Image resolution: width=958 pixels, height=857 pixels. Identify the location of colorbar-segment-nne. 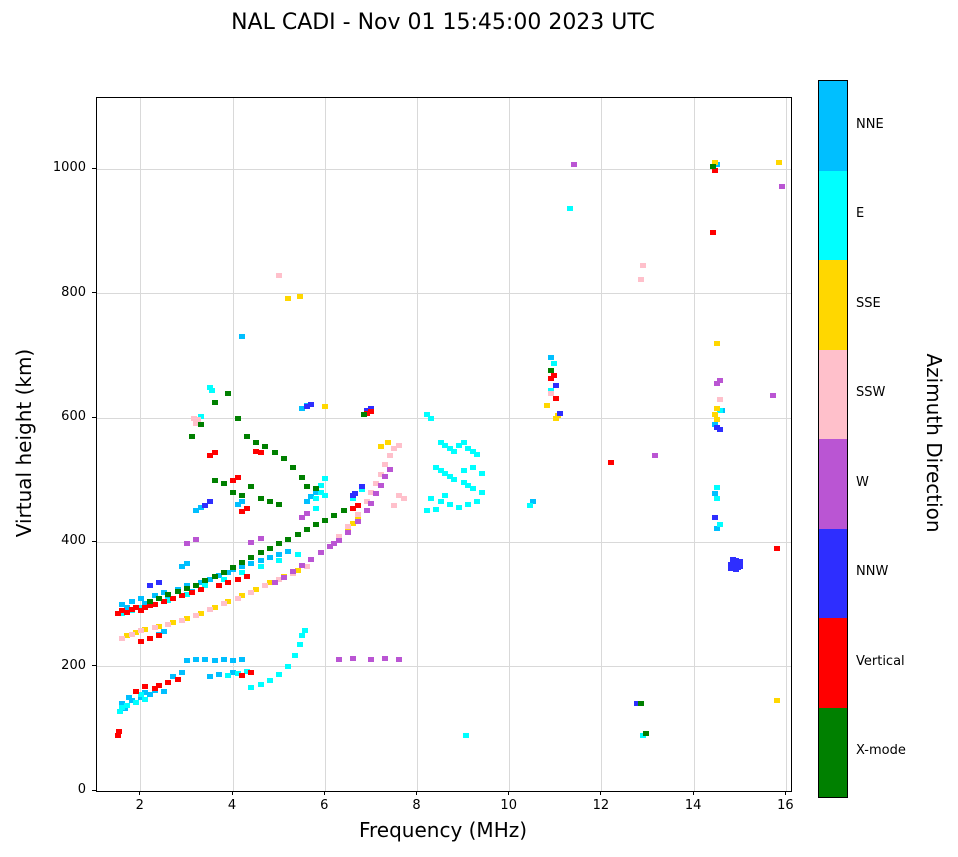
(833, 126).